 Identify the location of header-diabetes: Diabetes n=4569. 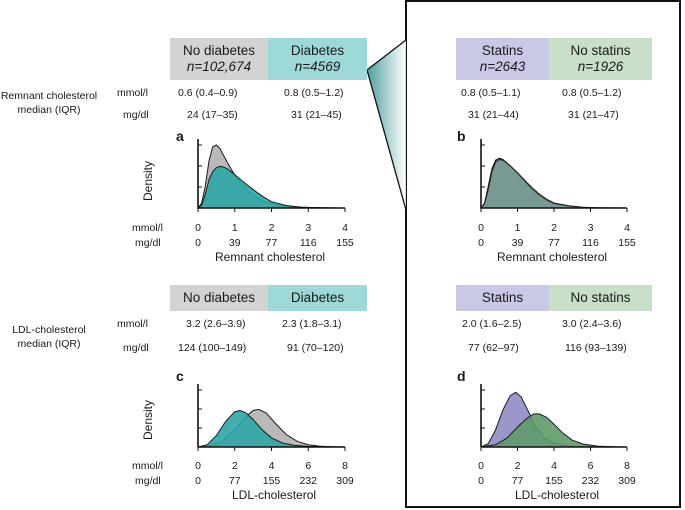
(317, 59).